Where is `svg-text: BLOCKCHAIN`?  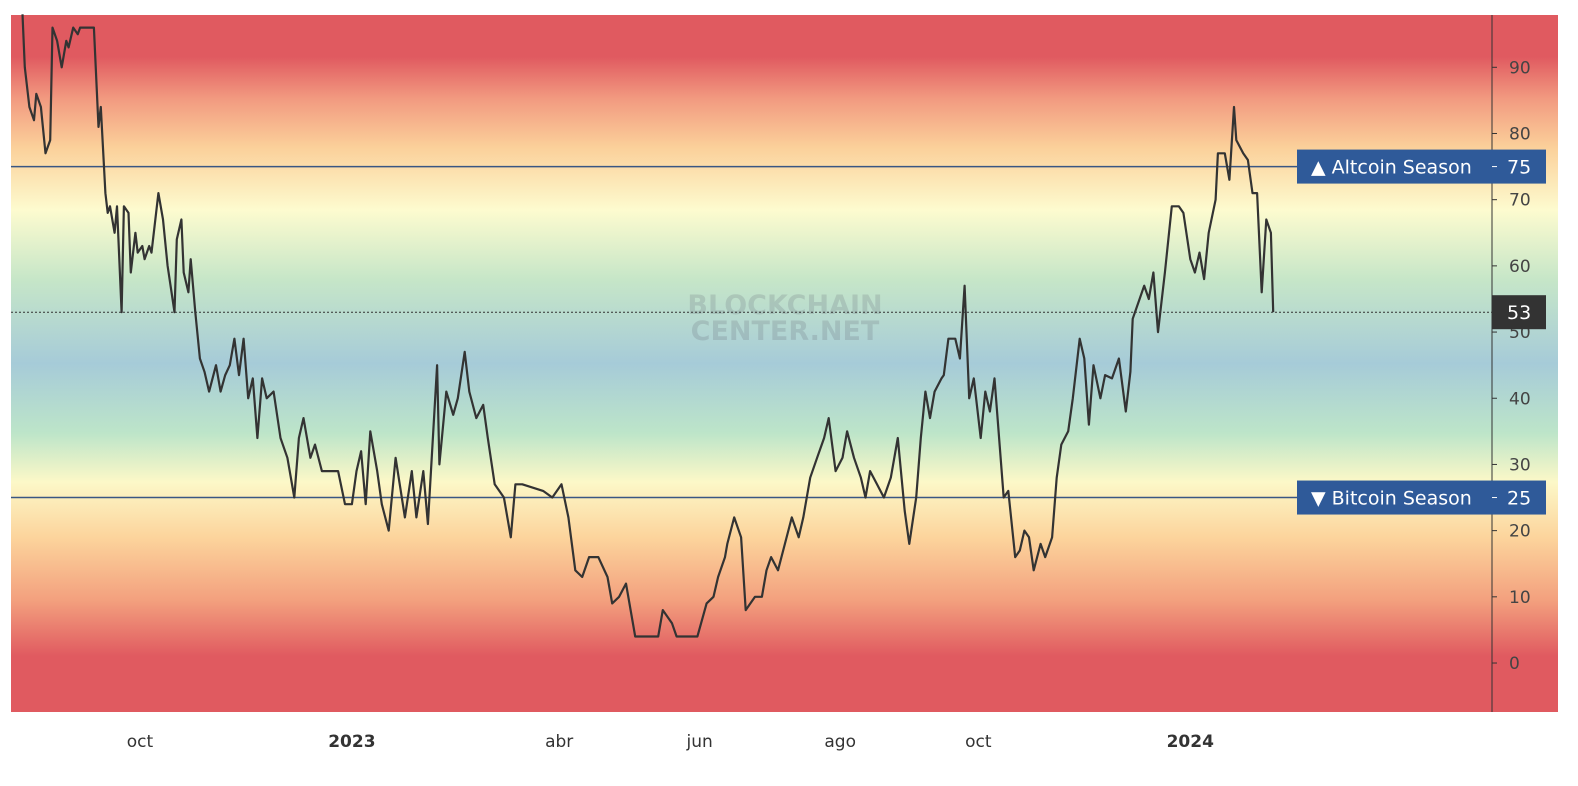 svg-text: BLOCKCHAIN is located at coordinates (784, 305).